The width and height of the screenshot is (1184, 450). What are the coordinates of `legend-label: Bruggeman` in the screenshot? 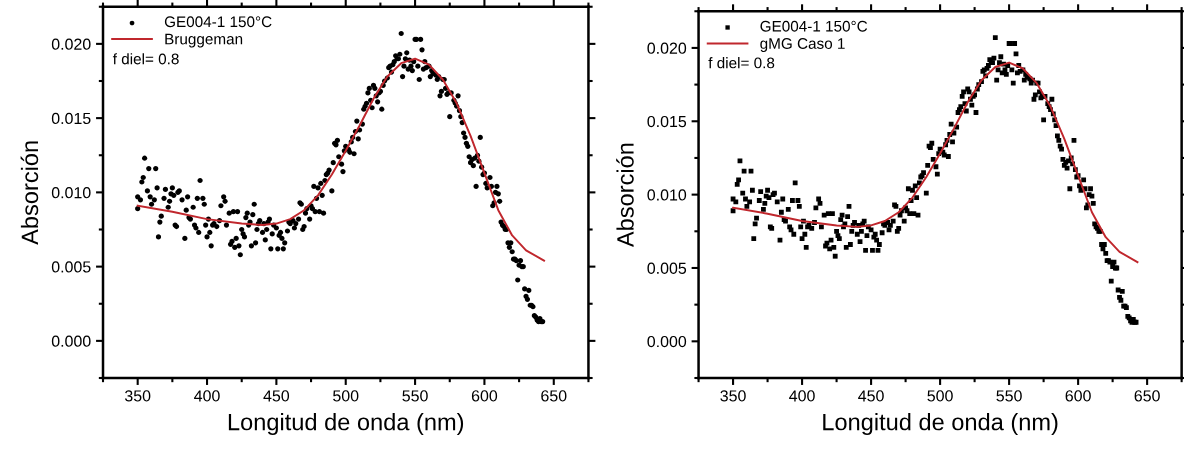 It's located at (204, 40).